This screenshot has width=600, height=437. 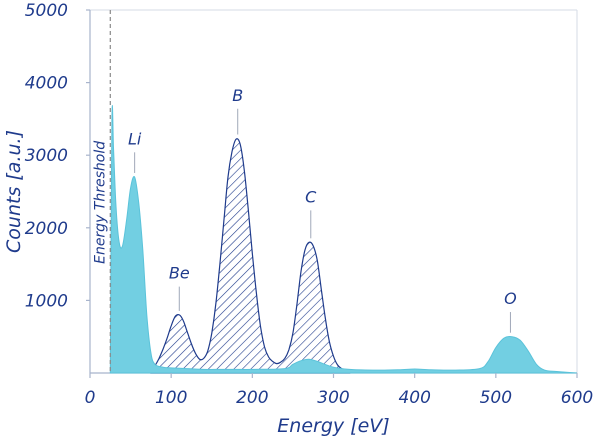 What do you see at coordinates (100, 202) in the screenshot?
I see `energy-threshold-label: Energy Threshold` at bounding box center [100, 202].